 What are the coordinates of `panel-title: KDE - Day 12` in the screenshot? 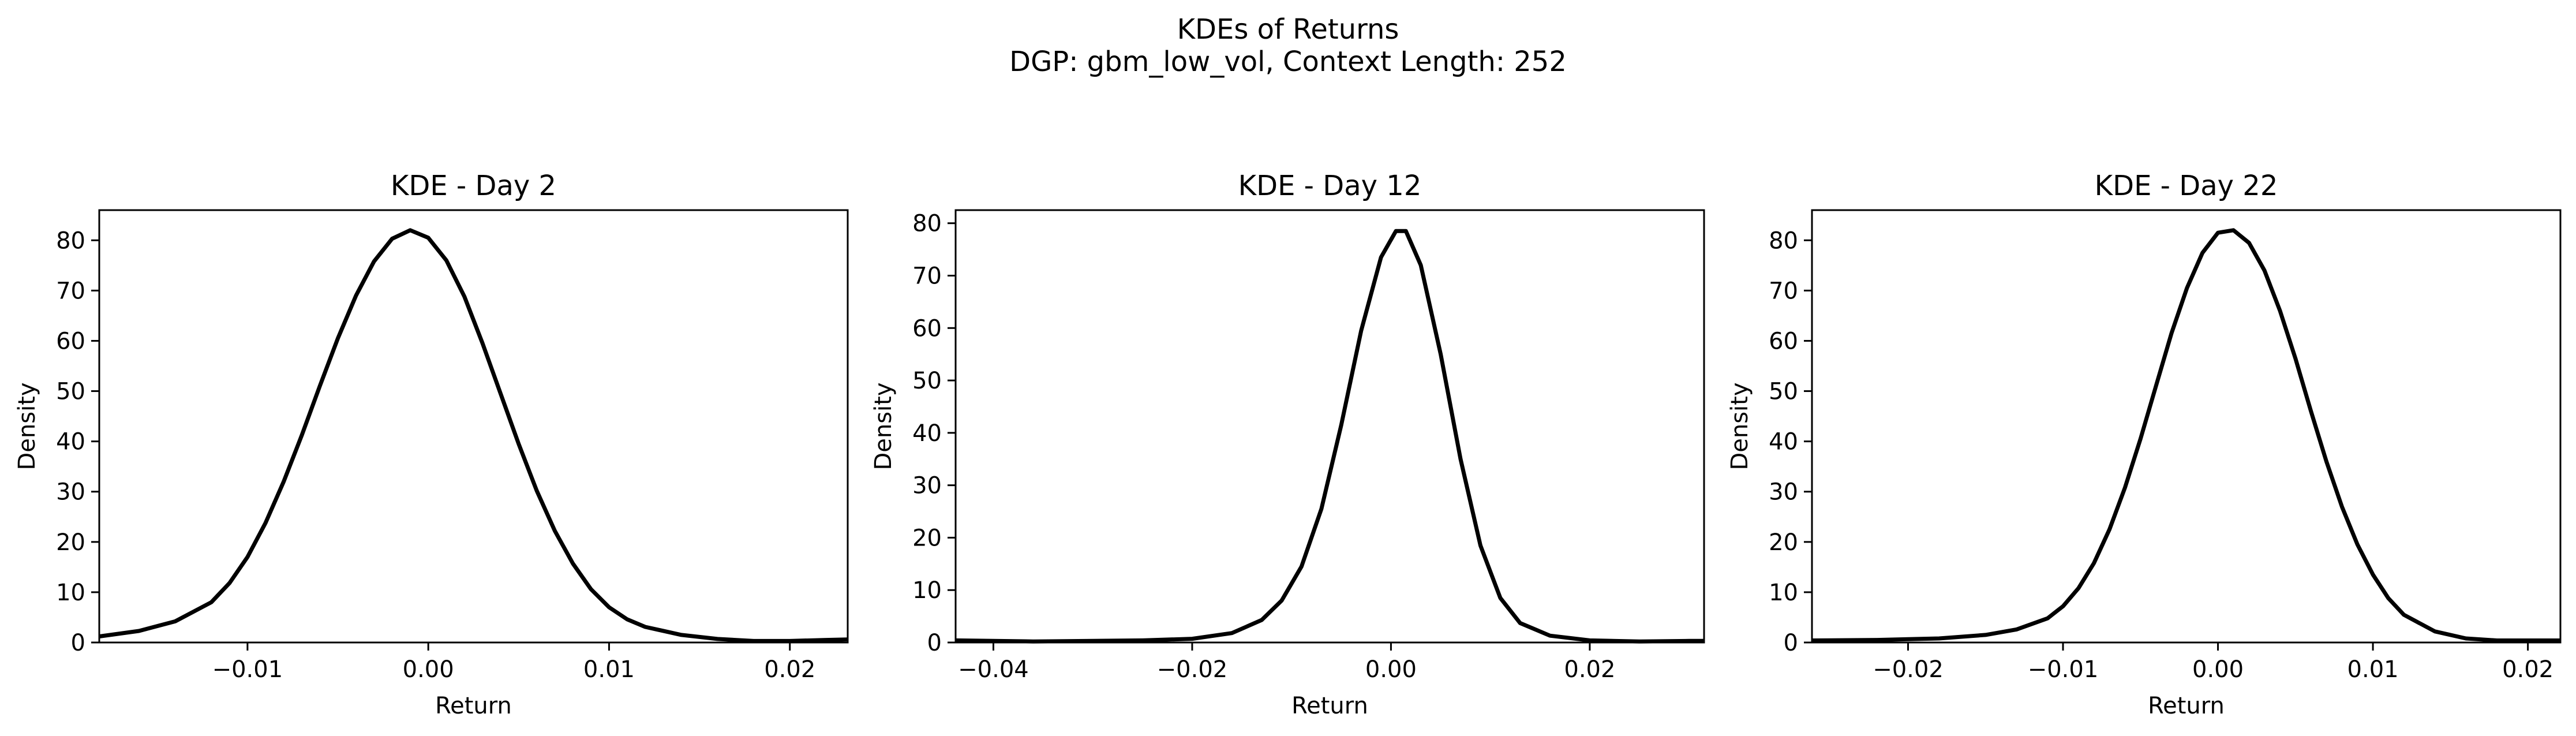 It's located at (1330, 186).